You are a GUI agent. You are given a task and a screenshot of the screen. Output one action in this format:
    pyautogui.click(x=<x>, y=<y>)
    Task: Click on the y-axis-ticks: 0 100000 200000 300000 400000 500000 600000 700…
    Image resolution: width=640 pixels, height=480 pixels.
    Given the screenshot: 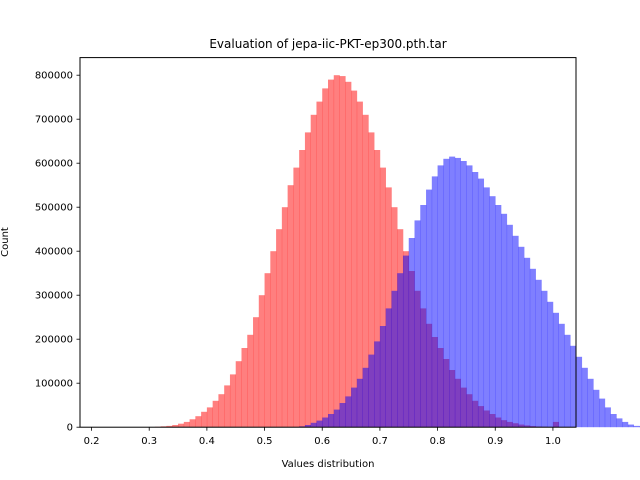 What is the action you would take?
    pyautogui.click(x=57, y=252)
    